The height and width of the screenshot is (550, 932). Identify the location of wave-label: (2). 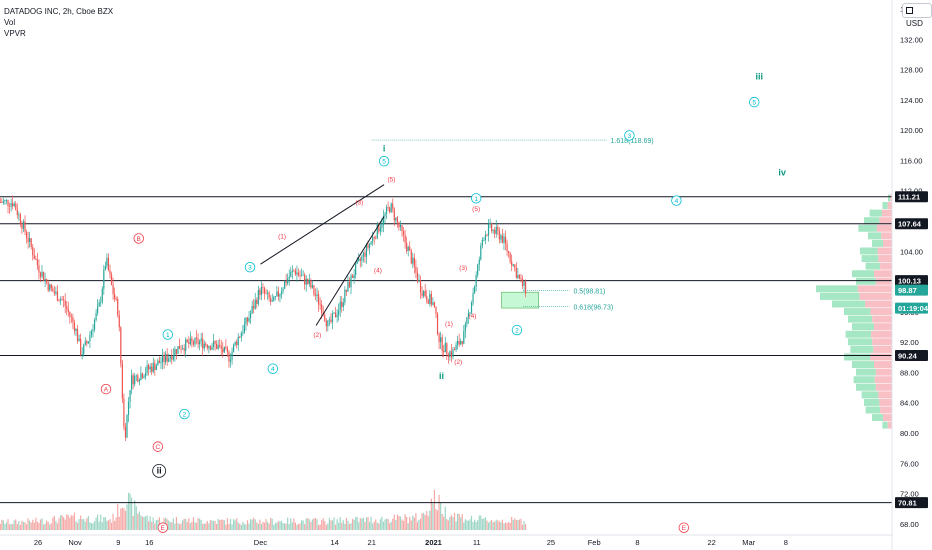
(317, 335).